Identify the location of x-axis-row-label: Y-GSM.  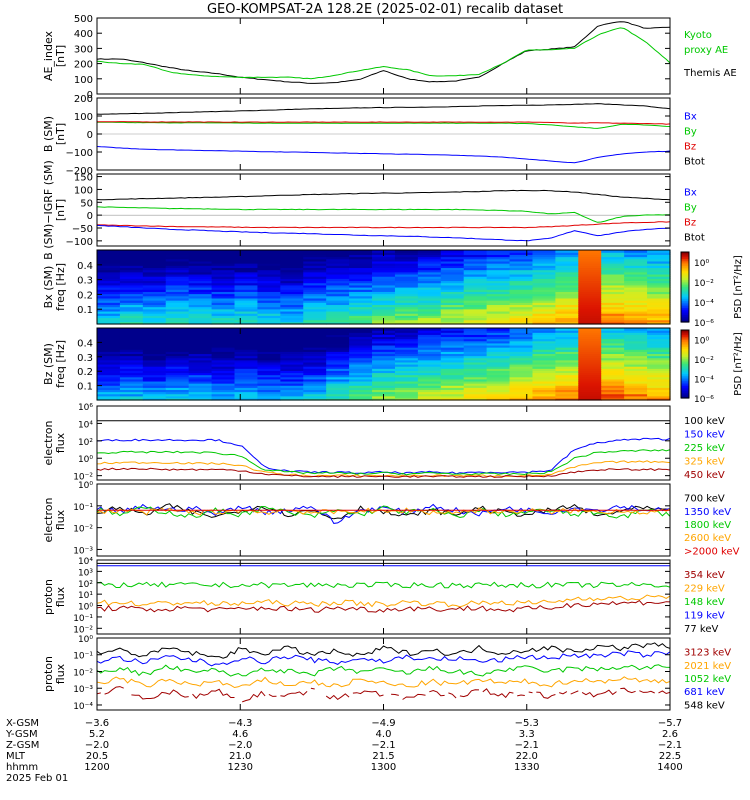
(21, 734).